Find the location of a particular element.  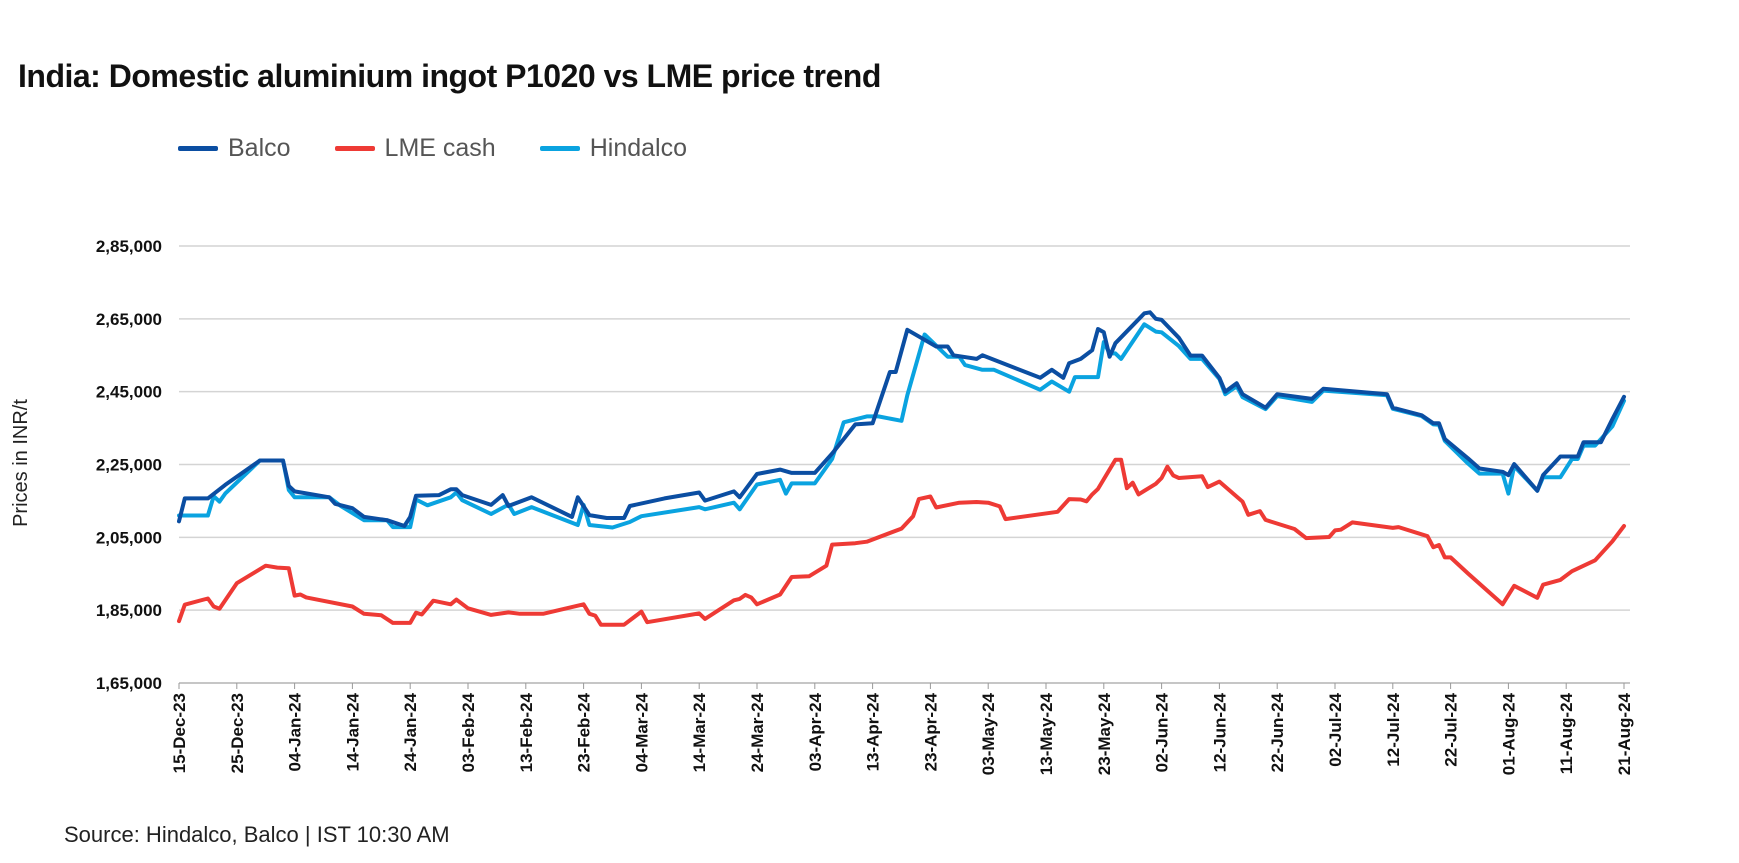

x-tick-label: 13-Apr-24 is located at coordinates (873, 731).